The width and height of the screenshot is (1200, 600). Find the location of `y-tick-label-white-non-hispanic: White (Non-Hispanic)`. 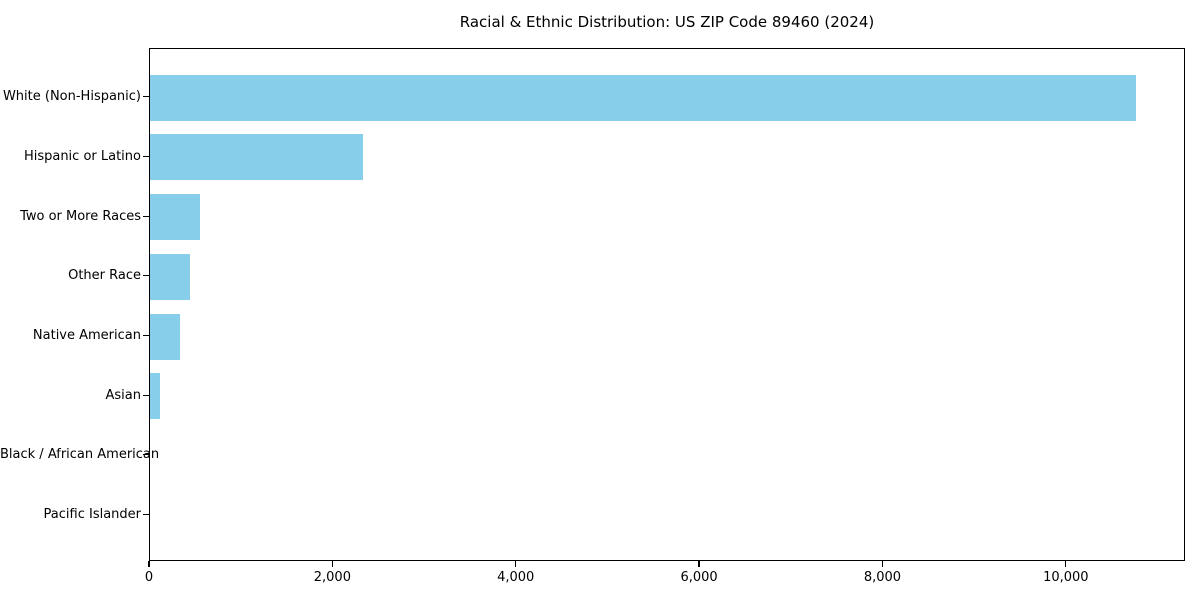

y-tick-label-white-non-hispanic: White (Non-Hispanic) is located at coordinates (71, 97).